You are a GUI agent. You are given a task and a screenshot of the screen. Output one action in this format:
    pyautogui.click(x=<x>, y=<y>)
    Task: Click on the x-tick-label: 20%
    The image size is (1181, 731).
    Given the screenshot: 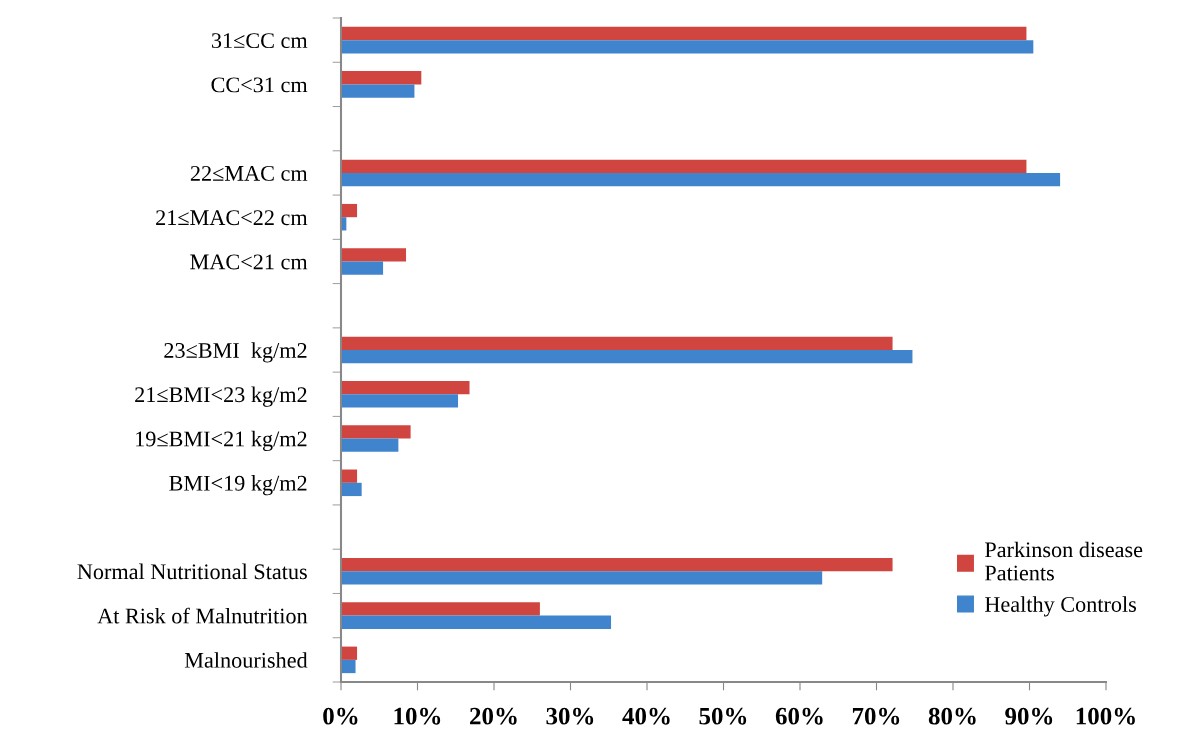 What is the action you would take?
    pyautogui.click(x=493, y=716)
    